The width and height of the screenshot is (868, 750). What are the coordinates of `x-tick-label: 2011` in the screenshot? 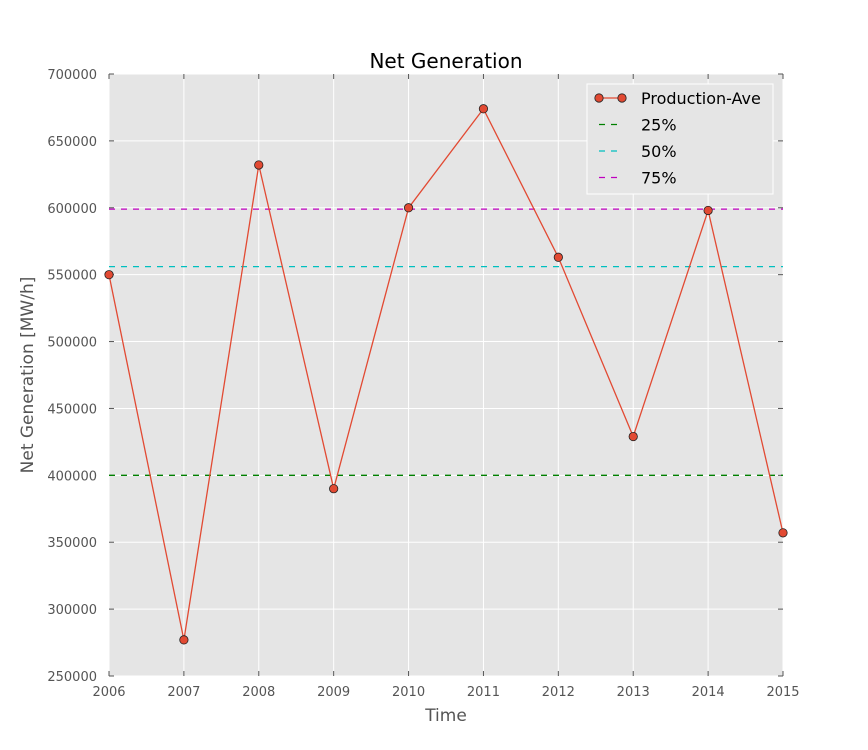 It's located at (483, 692).